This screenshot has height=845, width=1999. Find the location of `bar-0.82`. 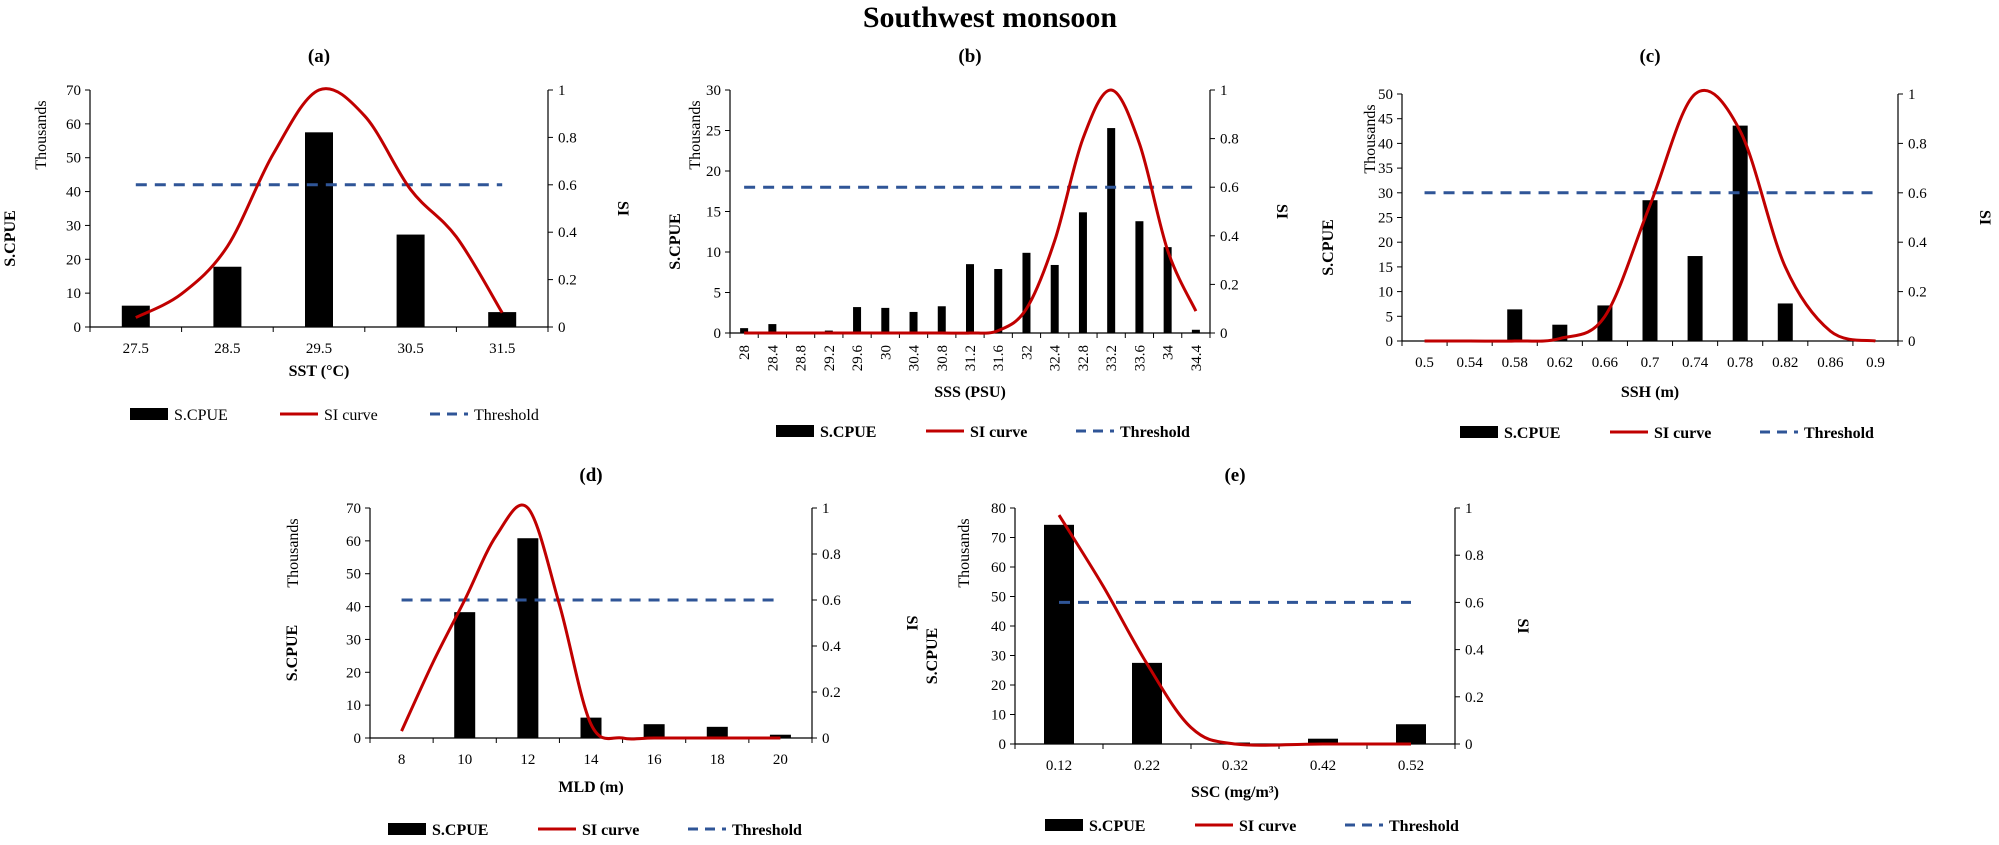

bar-0.82 is located at coordinates (1785, 322).